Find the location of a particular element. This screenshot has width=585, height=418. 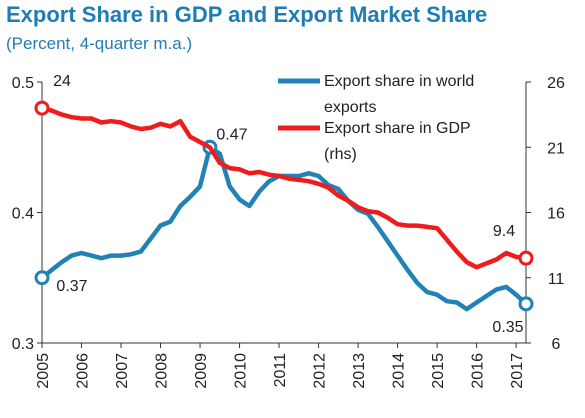

data-label: 24 is located at coordinates (62, 81).